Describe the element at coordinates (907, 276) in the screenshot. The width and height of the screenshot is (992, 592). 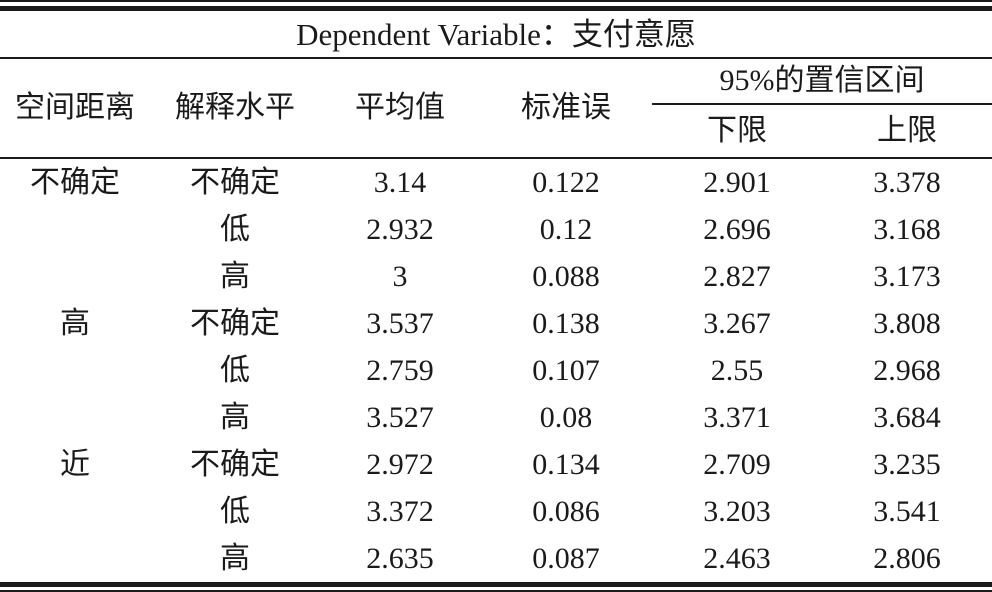
I see `cell-upper: 3.173` at that location.